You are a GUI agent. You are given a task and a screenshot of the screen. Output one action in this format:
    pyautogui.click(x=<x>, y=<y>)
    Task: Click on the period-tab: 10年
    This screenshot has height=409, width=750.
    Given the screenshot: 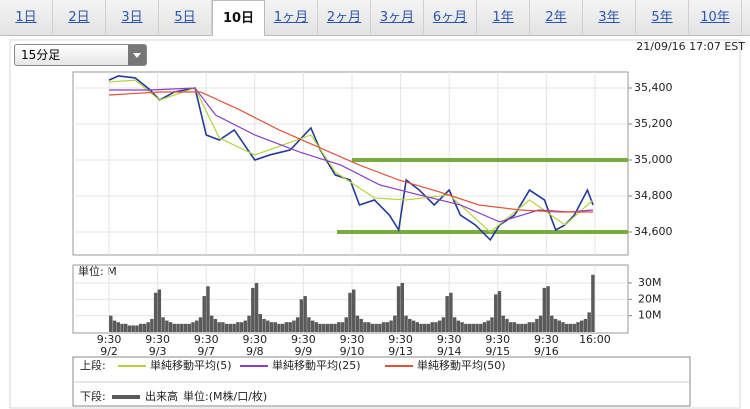 What is the action you would take?
    pyautogui.click(x=715, y=17)
    